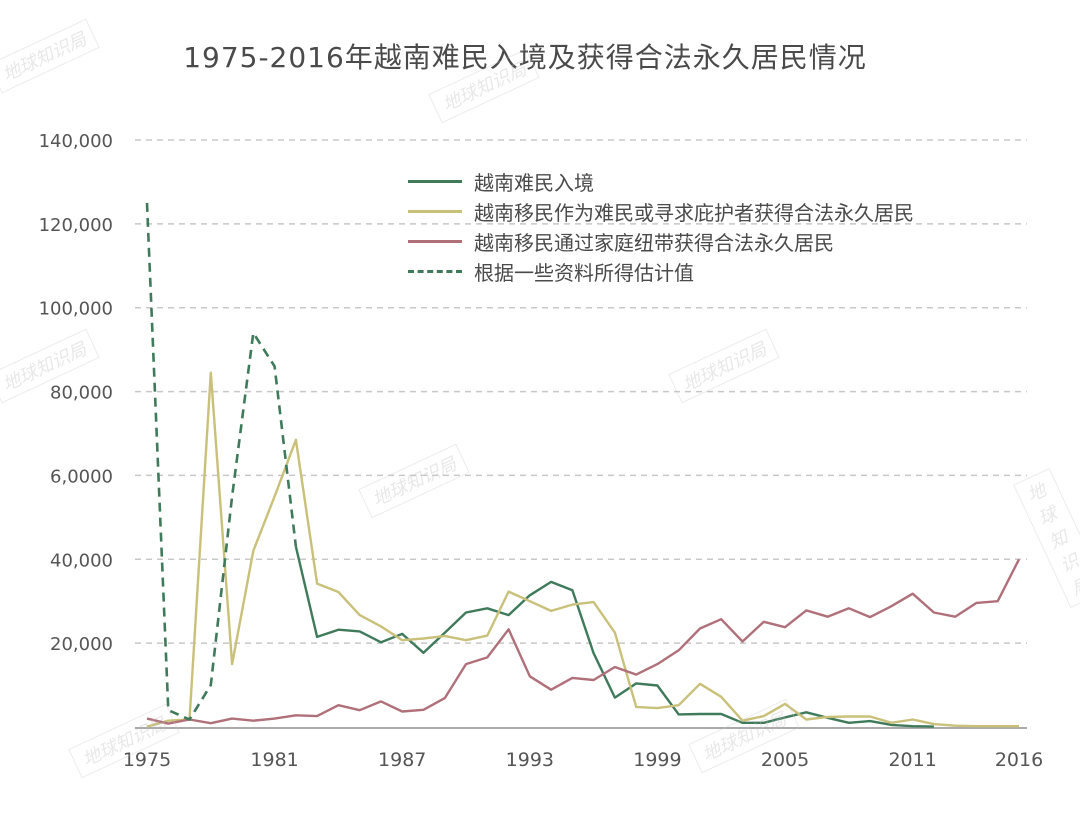  Describe the element at coordinates (76, 141) in the screenshot. I see `y-tick-label: 140,000` at that location.